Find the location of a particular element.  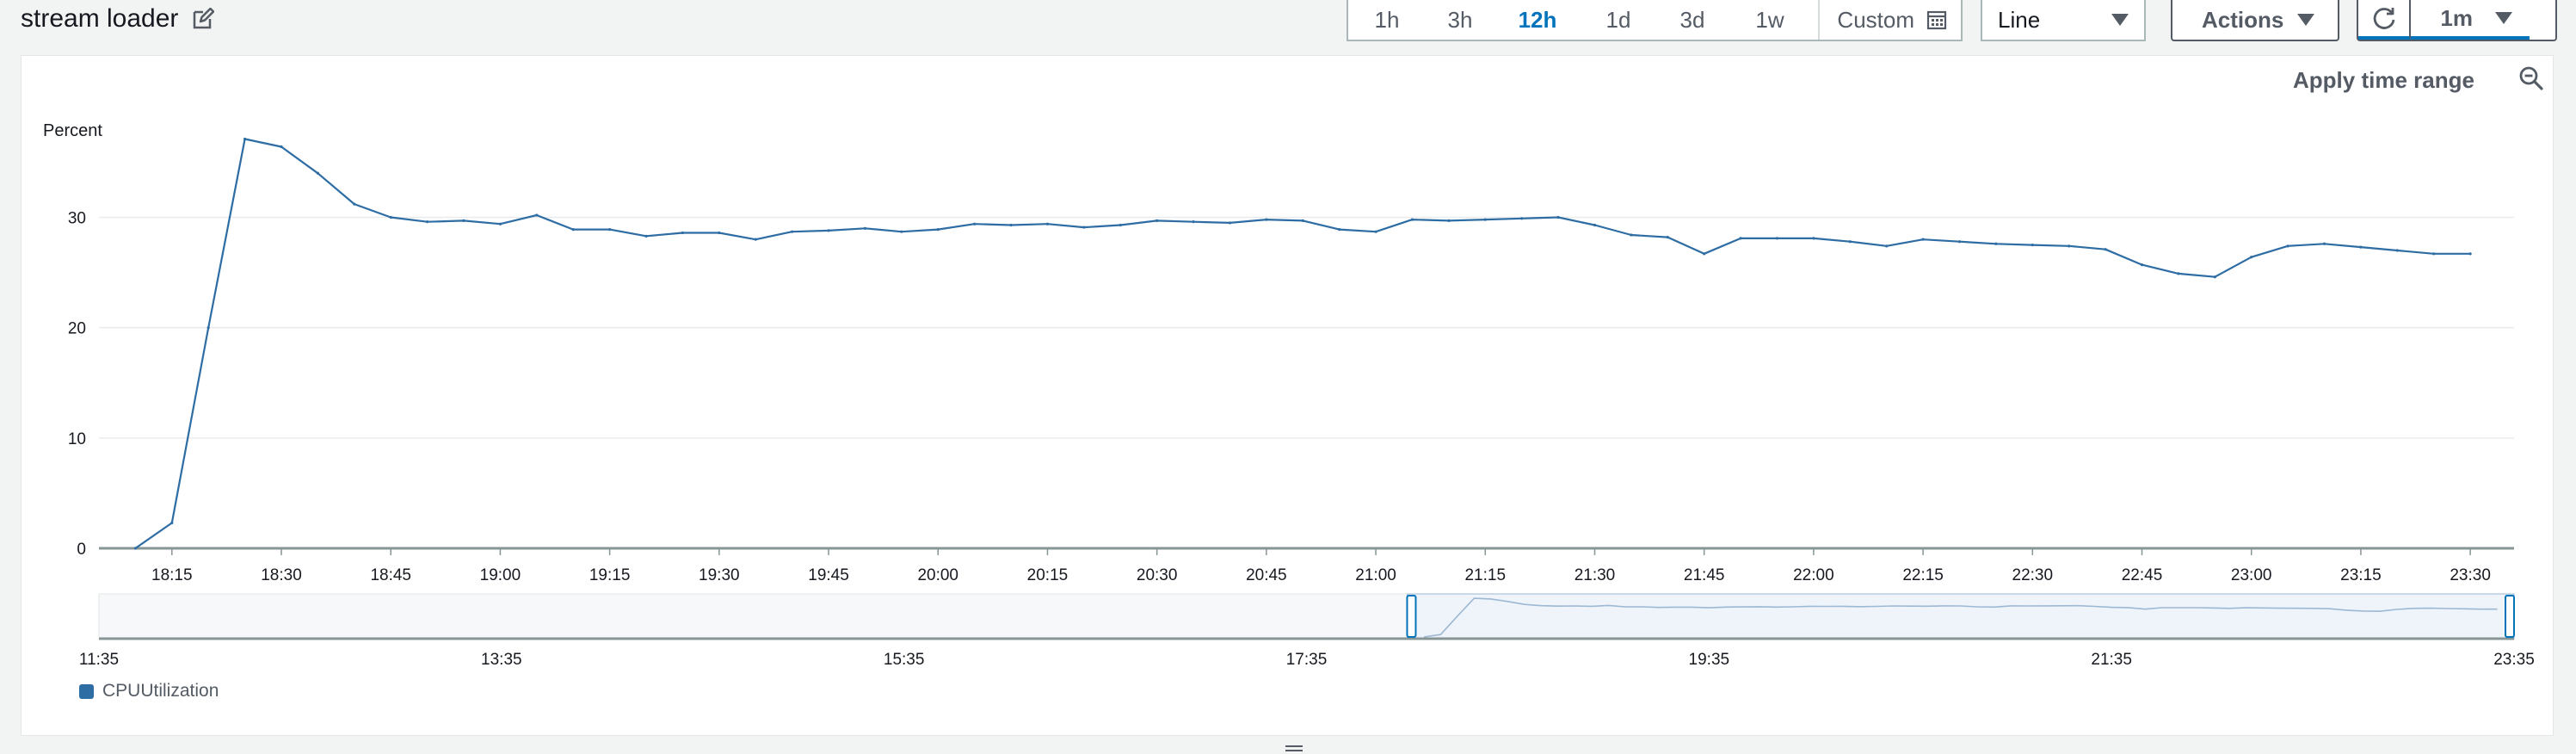

refresh-button is located at coordinates (2385, 20).